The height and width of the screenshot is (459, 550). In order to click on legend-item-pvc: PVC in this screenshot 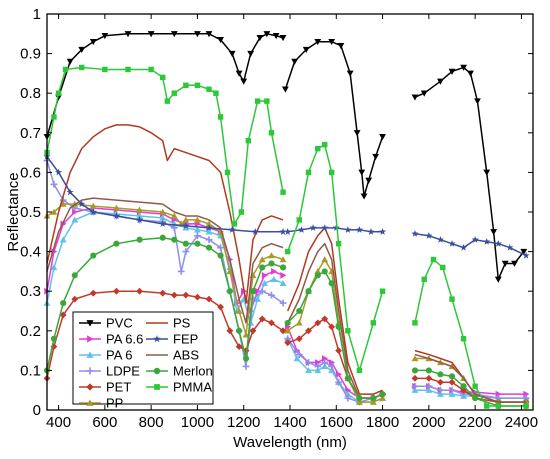, I will do `click(106, 323)`.